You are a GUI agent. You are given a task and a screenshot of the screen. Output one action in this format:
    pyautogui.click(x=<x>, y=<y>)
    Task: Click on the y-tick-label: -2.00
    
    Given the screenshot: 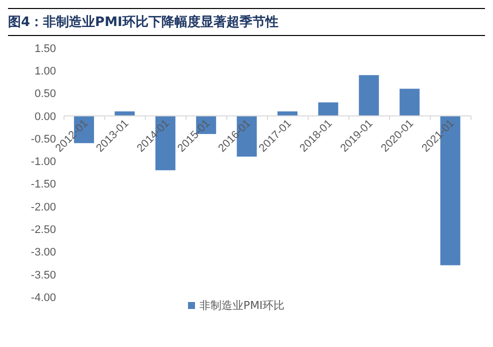 What is the action you would take?
    pyautogui.click(x=43, y=207)
    